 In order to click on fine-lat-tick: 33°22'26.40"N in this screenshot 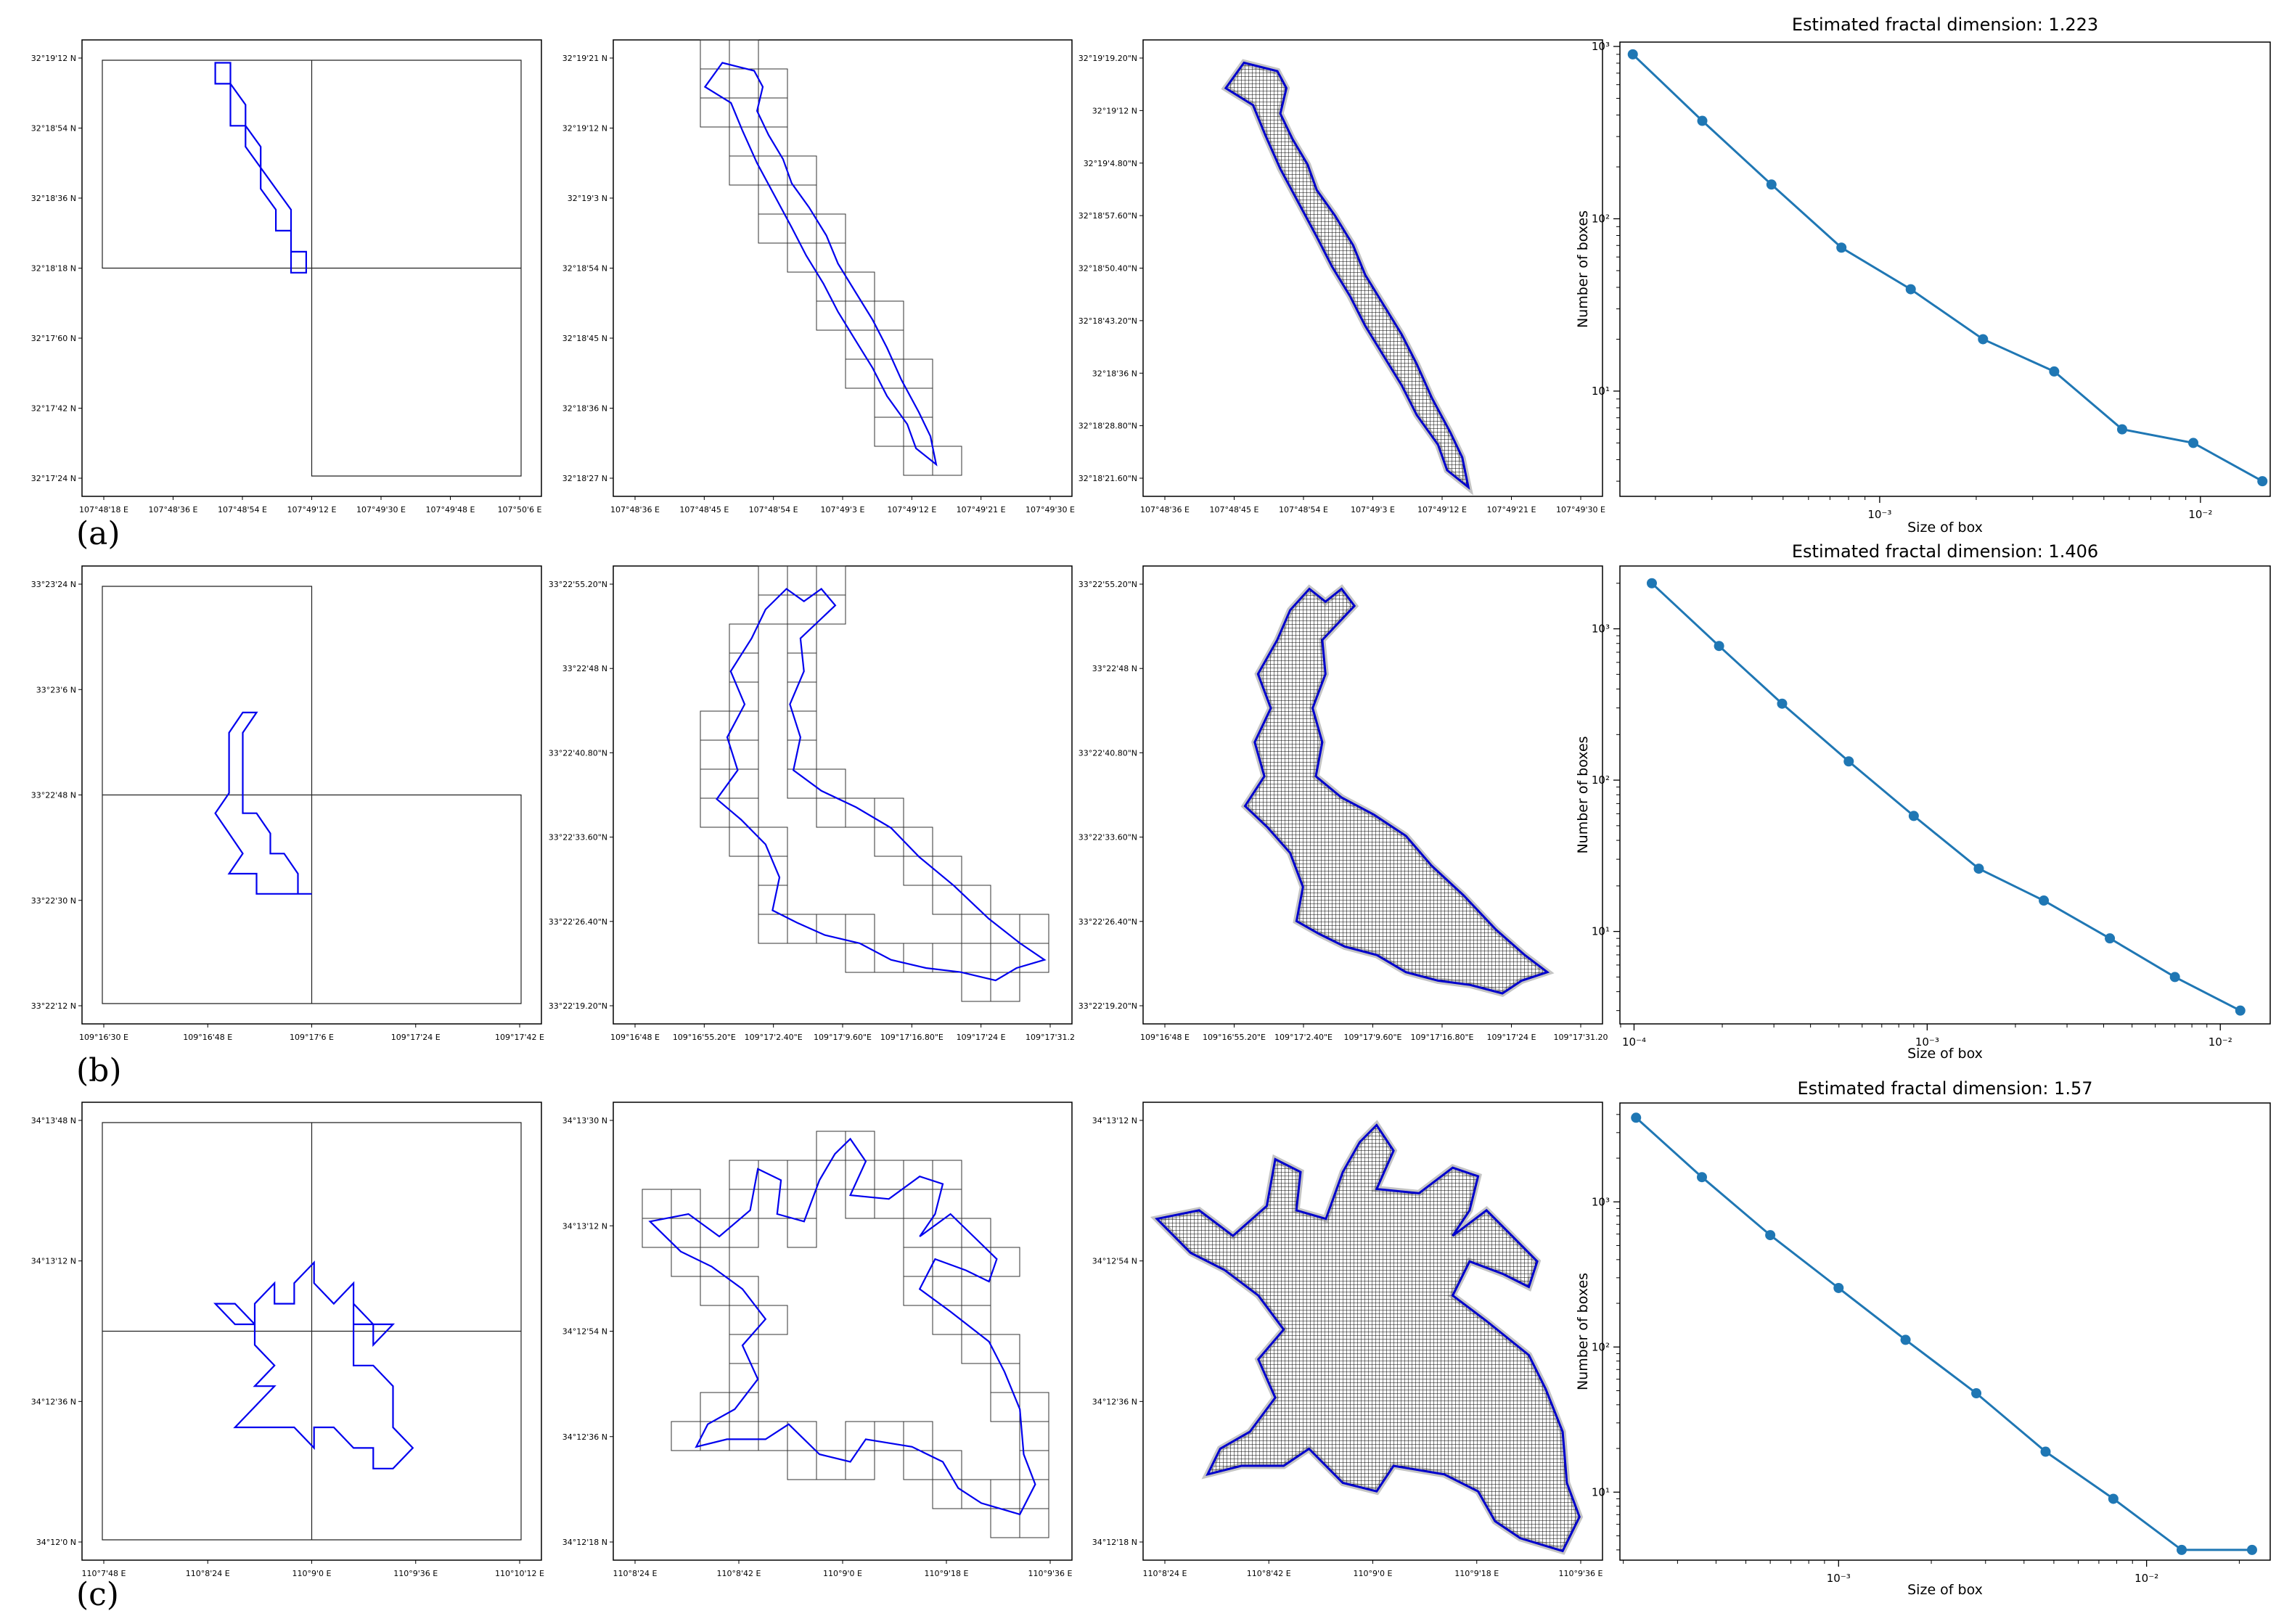, I will do `click(1107, 922)`.